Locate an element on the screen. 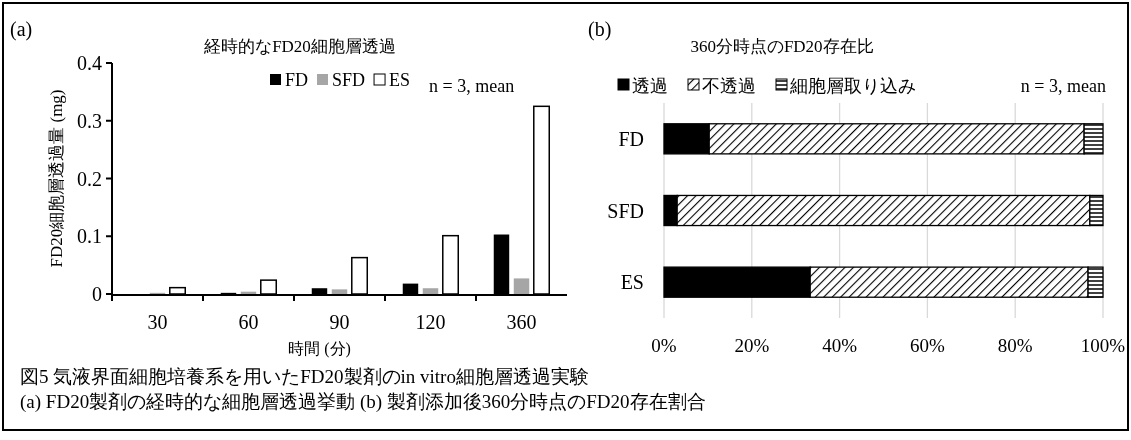 Image resolution: width=1131 pixels, height=440 pixels. legend-label: 不透過 is located at coordinates (729, 86).